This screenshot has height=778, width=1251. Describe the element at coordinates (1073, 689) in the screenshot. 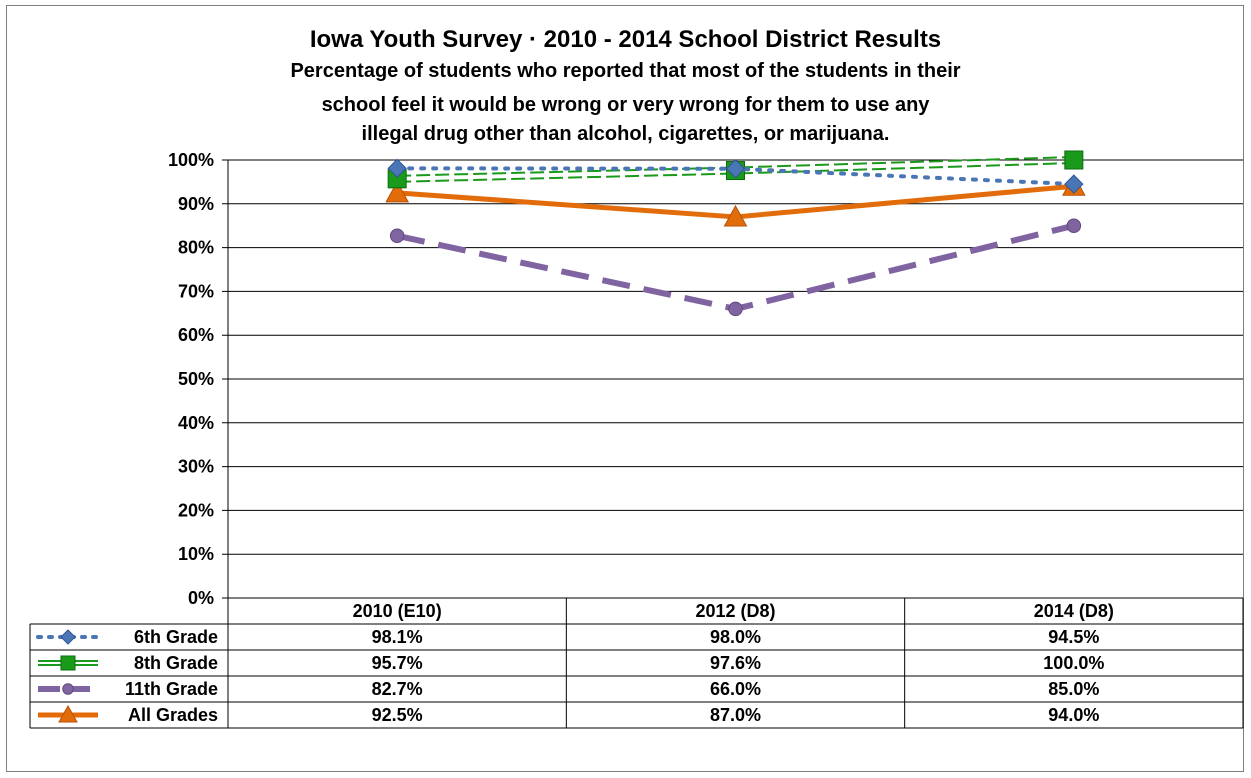

I see `data-table-value: 85.0%` at that location.